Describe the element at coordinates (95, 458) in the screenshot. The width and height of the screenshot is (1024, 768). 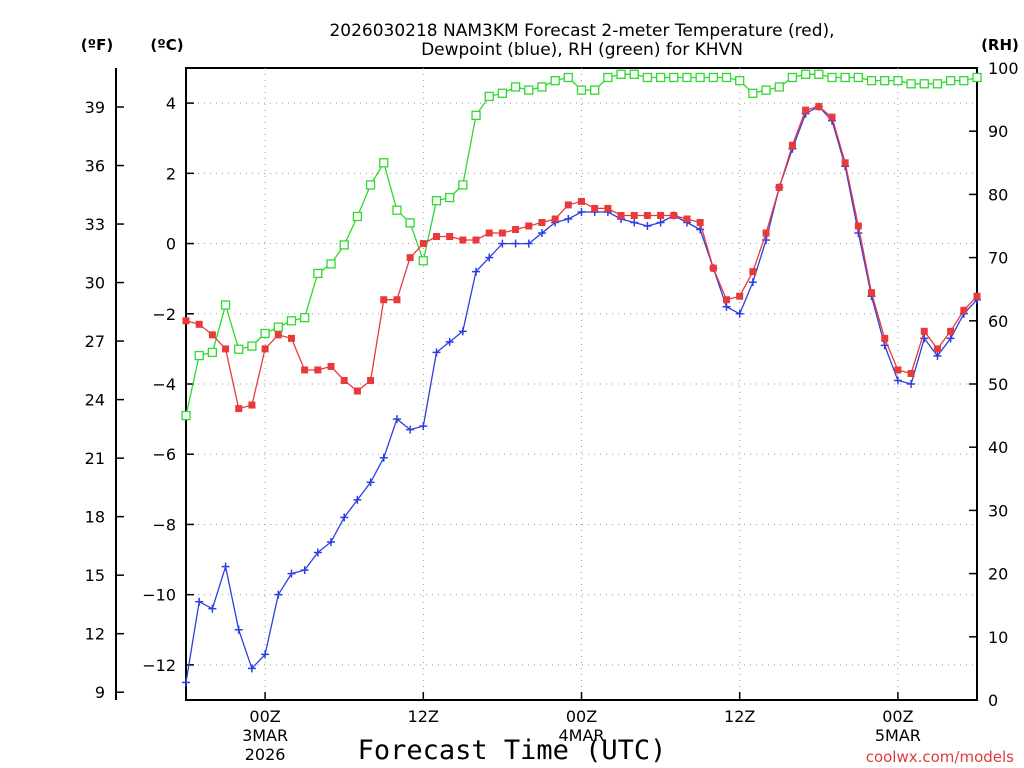
I see `fahrenheit-tick-label: 21` at that location.